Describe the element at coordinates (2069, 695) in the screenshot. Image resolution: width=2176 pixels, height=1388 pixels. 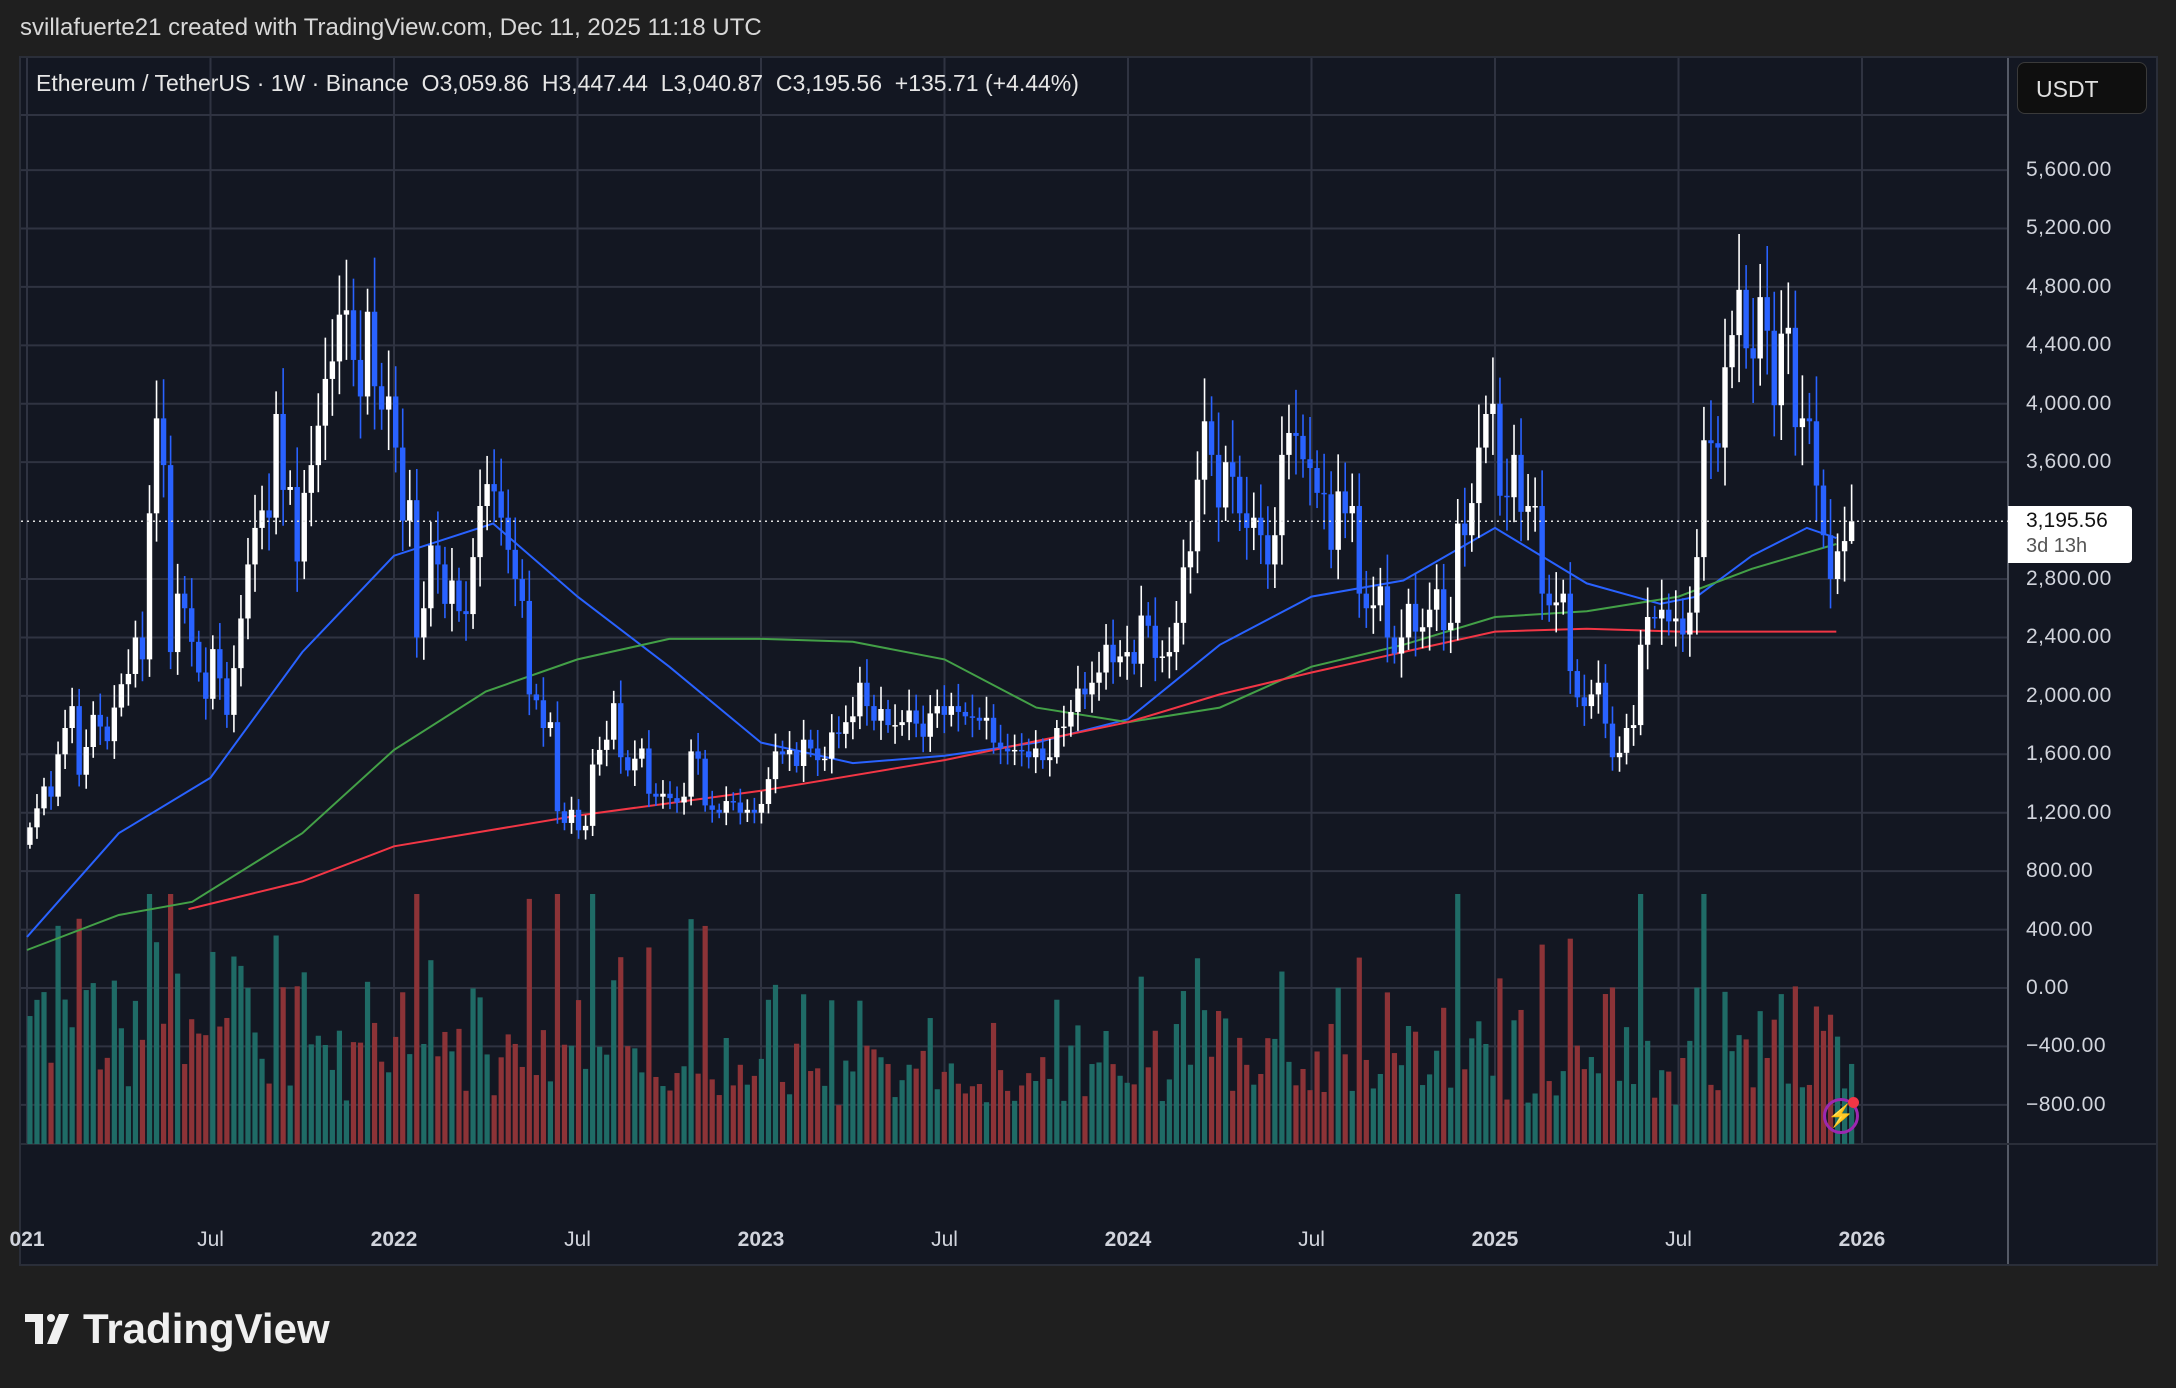
I see `price-tick-label: 2,000.00` at that location.